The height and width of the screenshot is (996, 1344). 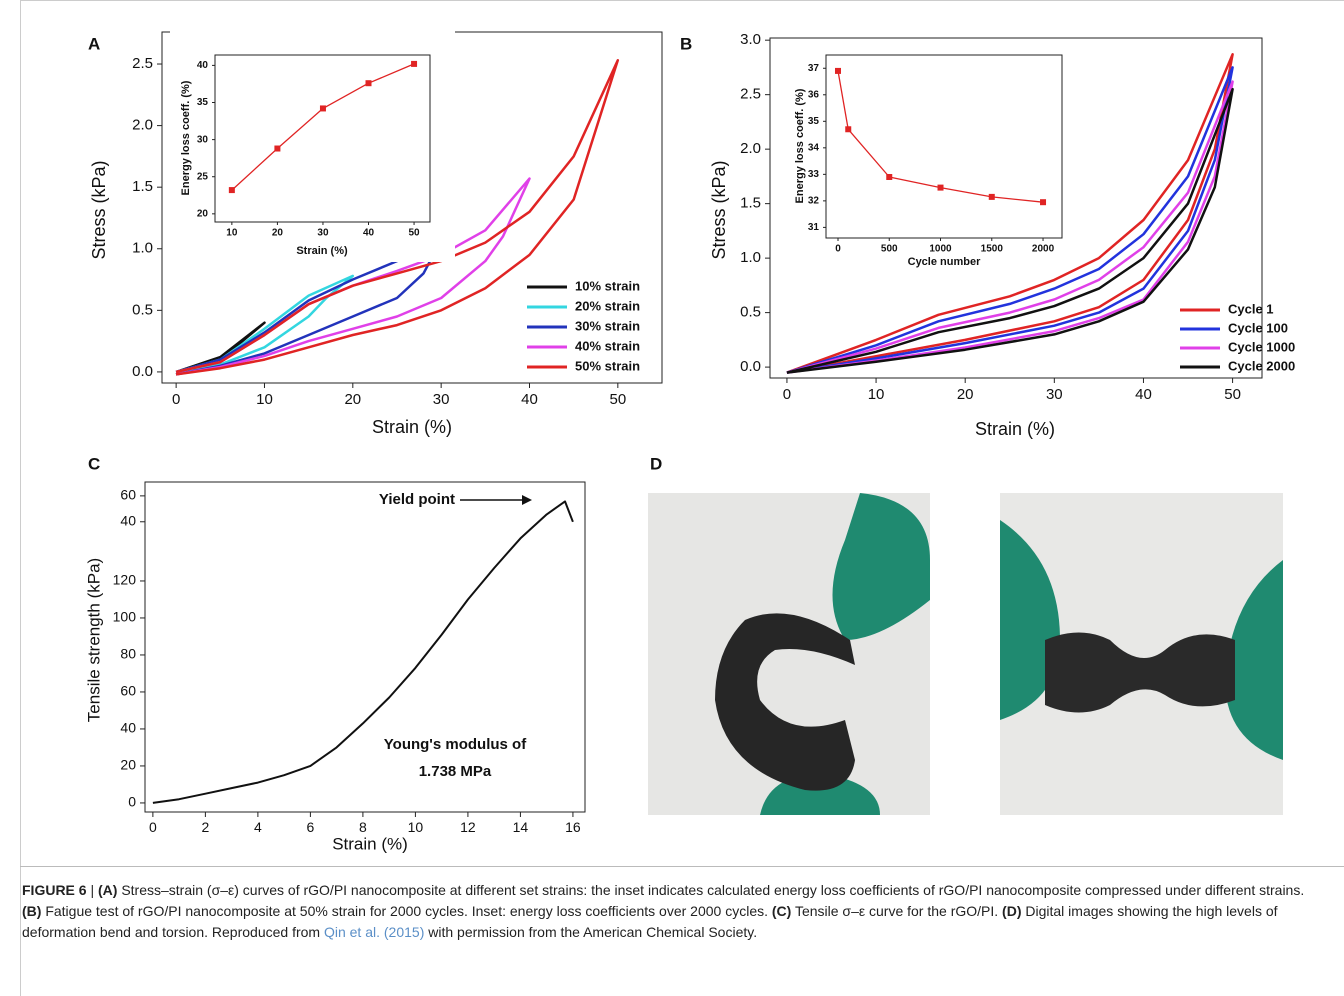 I want to click on x-tick-label: 2, so click(x=205, y=827).